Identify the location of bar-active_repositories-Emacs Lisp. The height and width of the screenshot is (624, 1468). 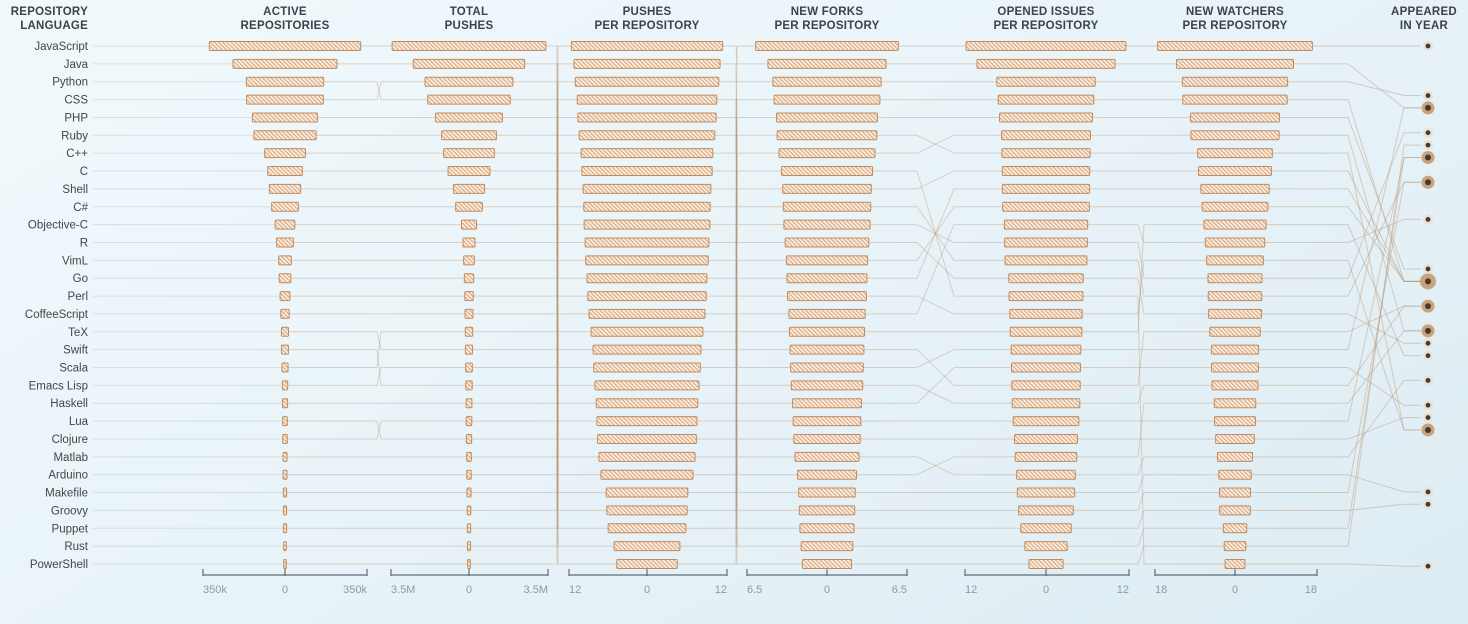
(285, 385).